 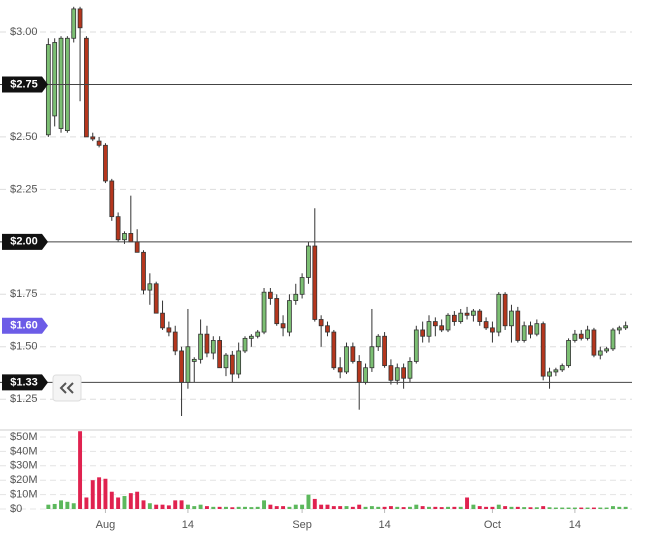 I want to click on y-tick-label: $2.25, so click(x=24, y=189).